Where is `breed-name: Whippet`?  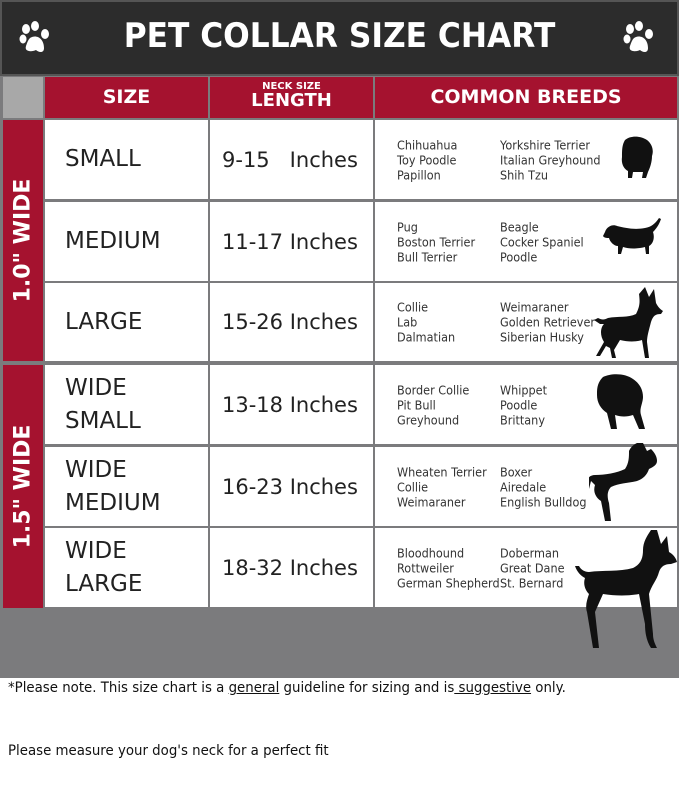 breed-name: Whippet is located at coordinates (523, 389).